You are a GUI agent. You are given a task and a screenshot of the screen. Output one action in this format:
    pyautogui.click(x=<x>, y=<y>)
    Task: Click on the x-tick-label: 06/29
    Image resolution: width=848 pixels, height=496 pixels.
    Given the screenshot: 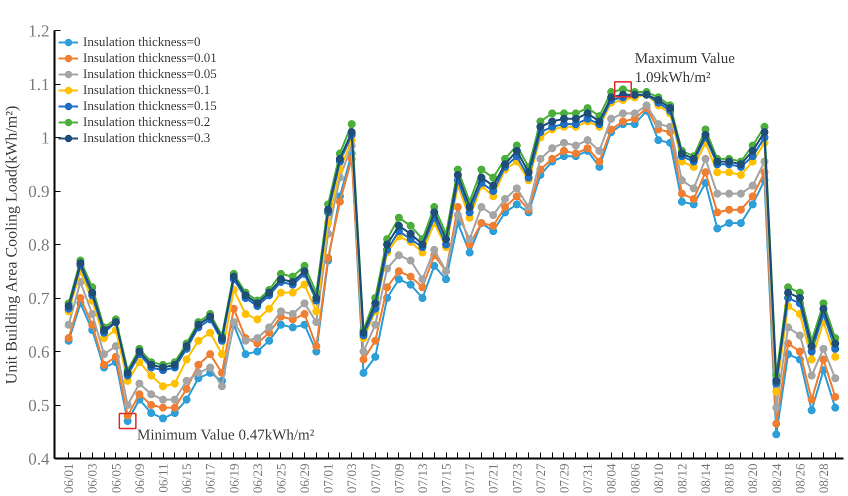 What is the action you would take?
    pyautogui.click(x=304, y=478)
    